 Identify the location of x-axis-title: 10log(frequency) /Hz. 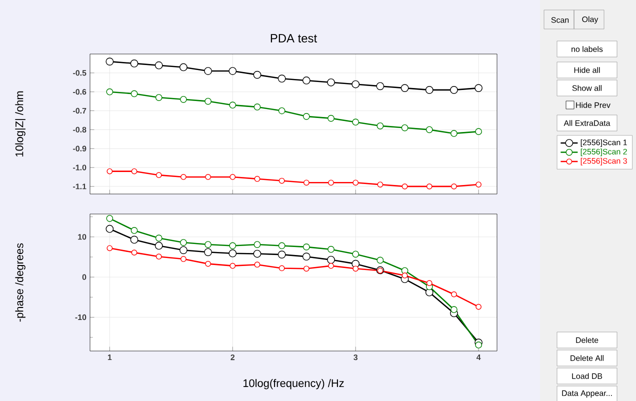
(293, 384).